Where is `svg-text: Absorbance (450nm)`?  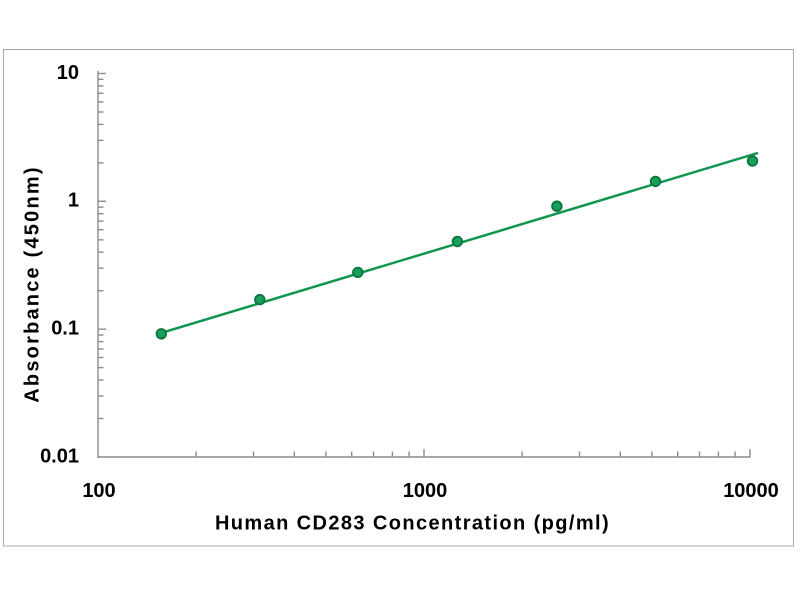
svg-text: Absorbance (450nm) is located at coordinates (33, 283).